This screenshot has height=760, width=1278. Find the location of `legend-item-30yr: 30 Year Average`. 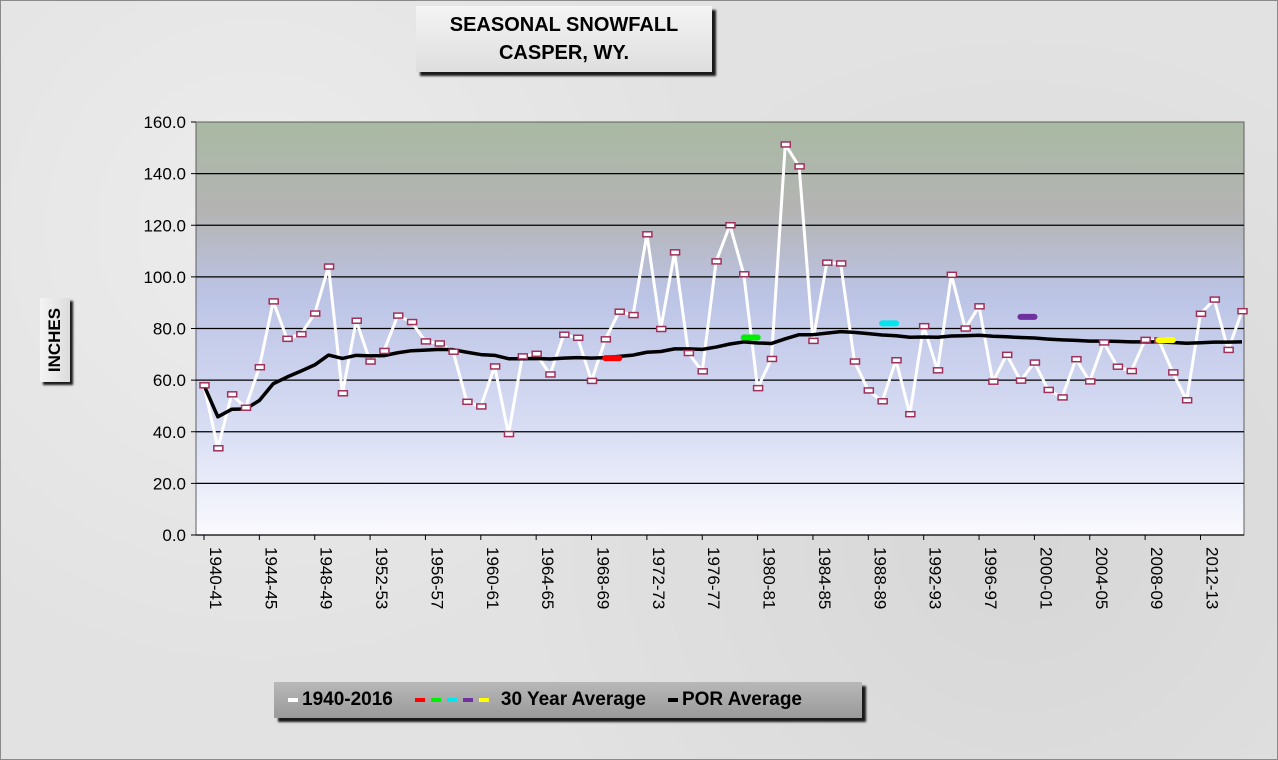

legend-item-30yr: 30 Year Average is located at coordinates (530, 700).